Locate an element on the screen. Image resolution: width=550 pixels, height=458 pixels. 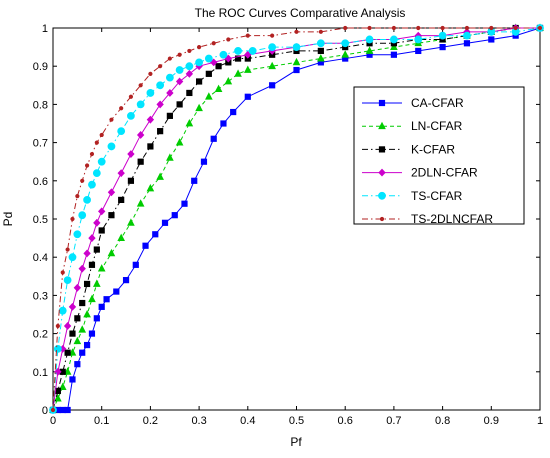
legend-item: K-CFAR is located at coordinates (408, 149).